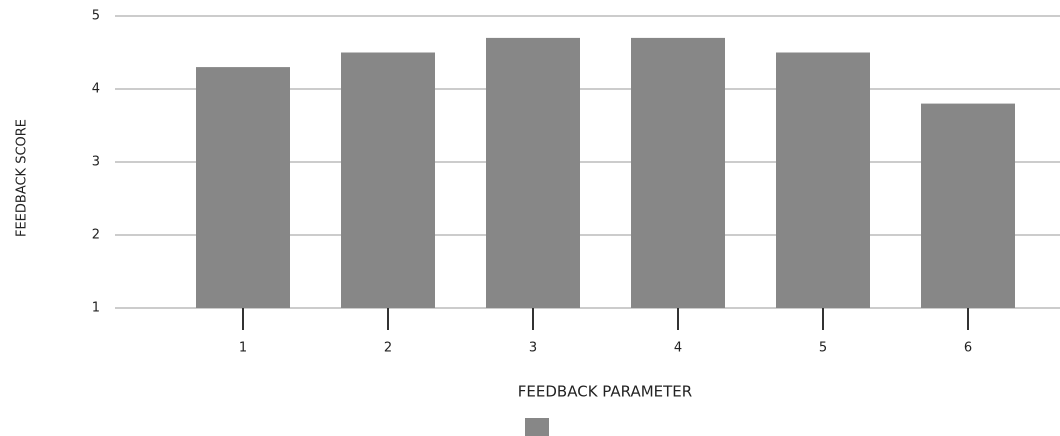 The width and height of the screenshot is (1060, 436). I want to click on y-tick-label: 3, so click(96, 162).